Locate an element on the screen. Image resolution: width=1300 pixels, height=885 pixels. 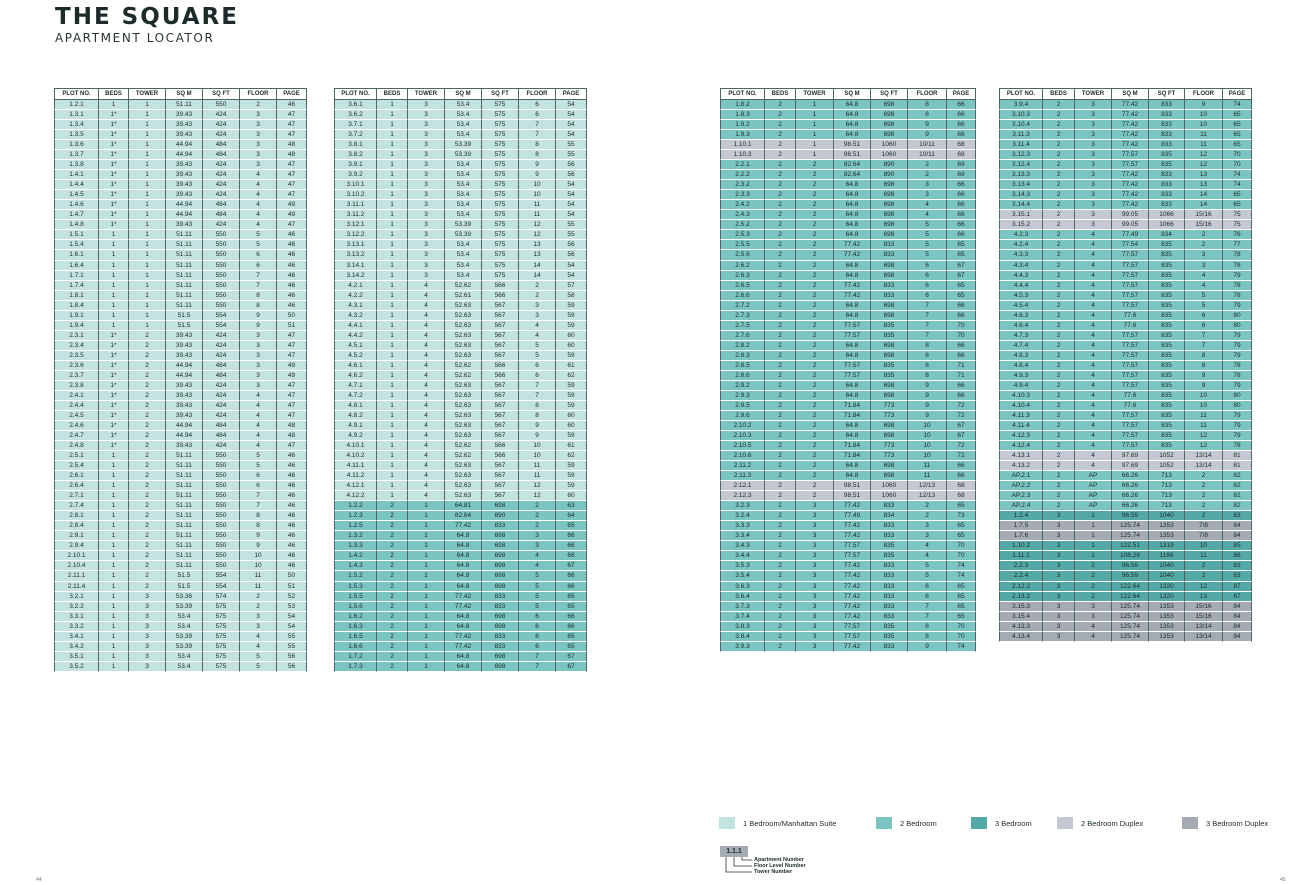
table-cell: 3.14.1 is located at coordinates (355, 265).